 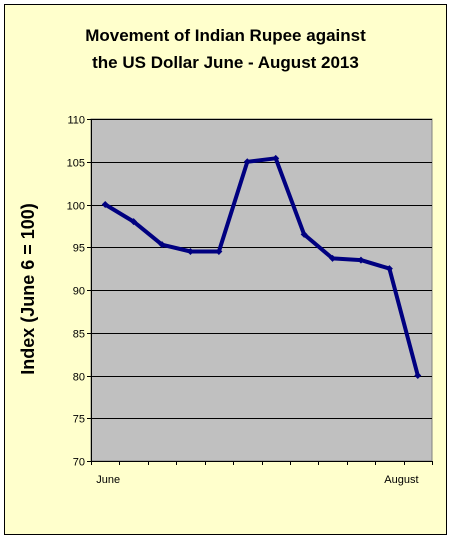 I want to click on x-tick-labels: June August, so click(x=257, y=480).